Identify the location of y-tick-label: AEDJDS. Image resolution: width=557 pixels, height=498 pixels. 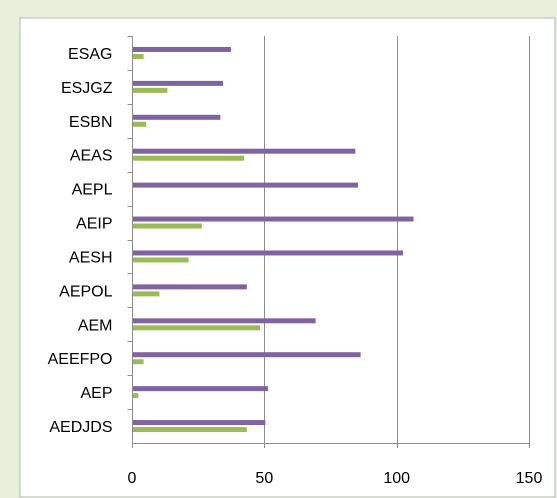
(80, 427).